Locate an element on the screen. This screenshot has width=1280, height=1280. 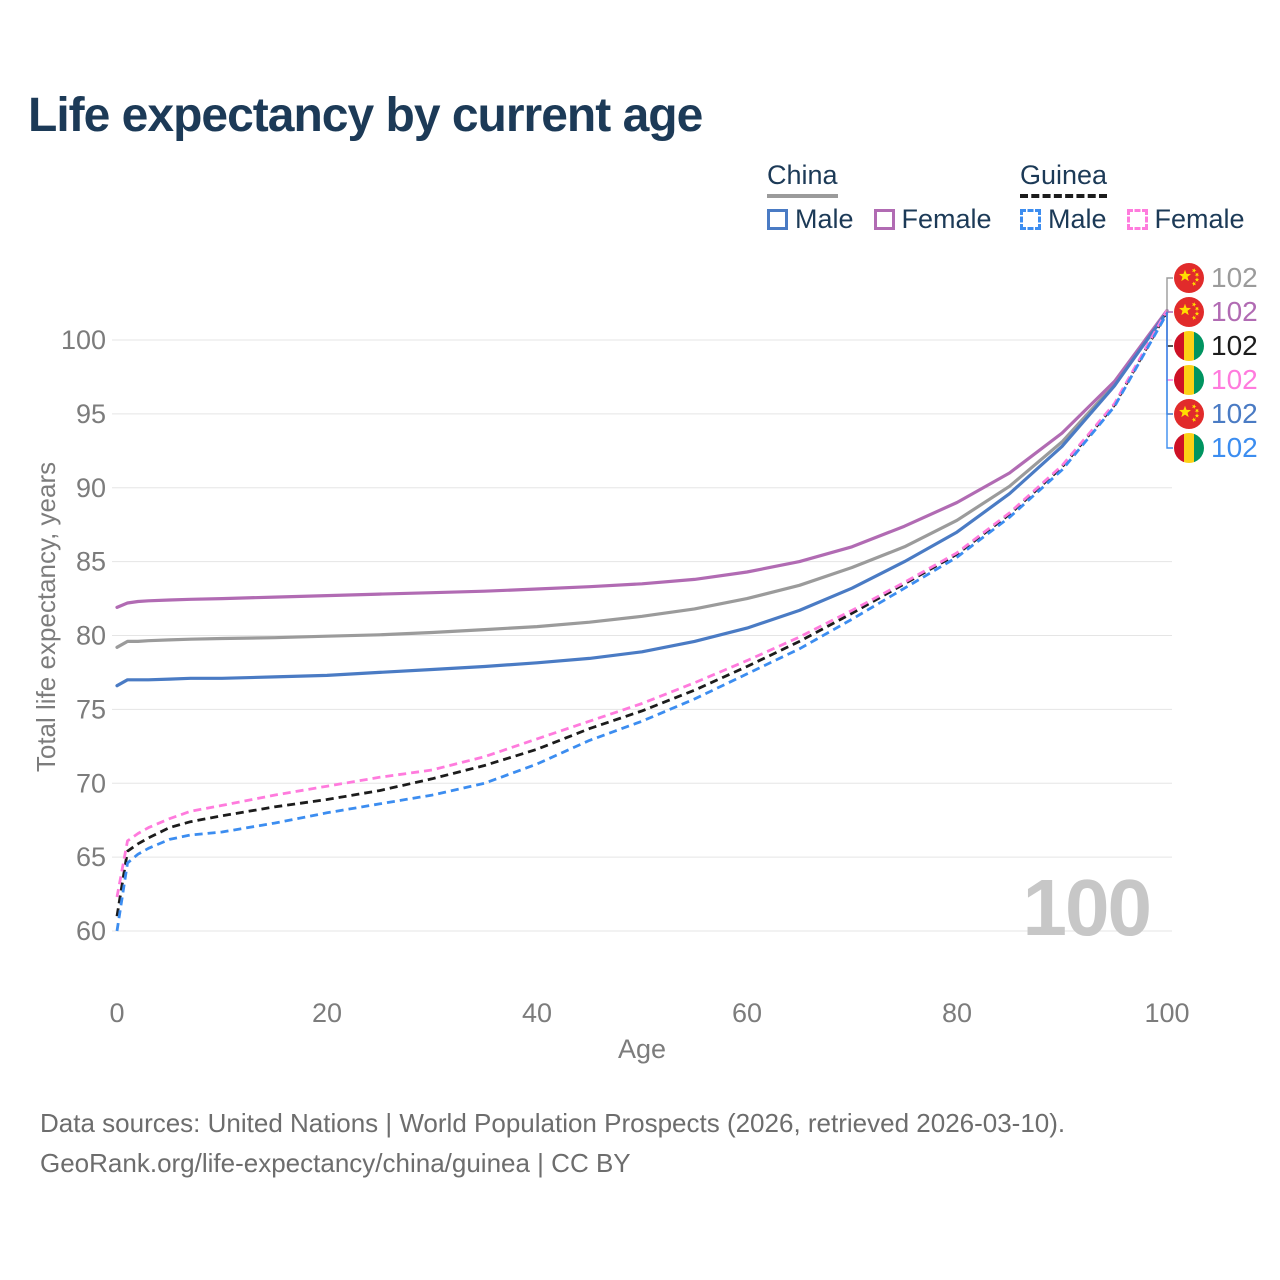
x-tick-label: 40 is located at coordinates (537, 1013).